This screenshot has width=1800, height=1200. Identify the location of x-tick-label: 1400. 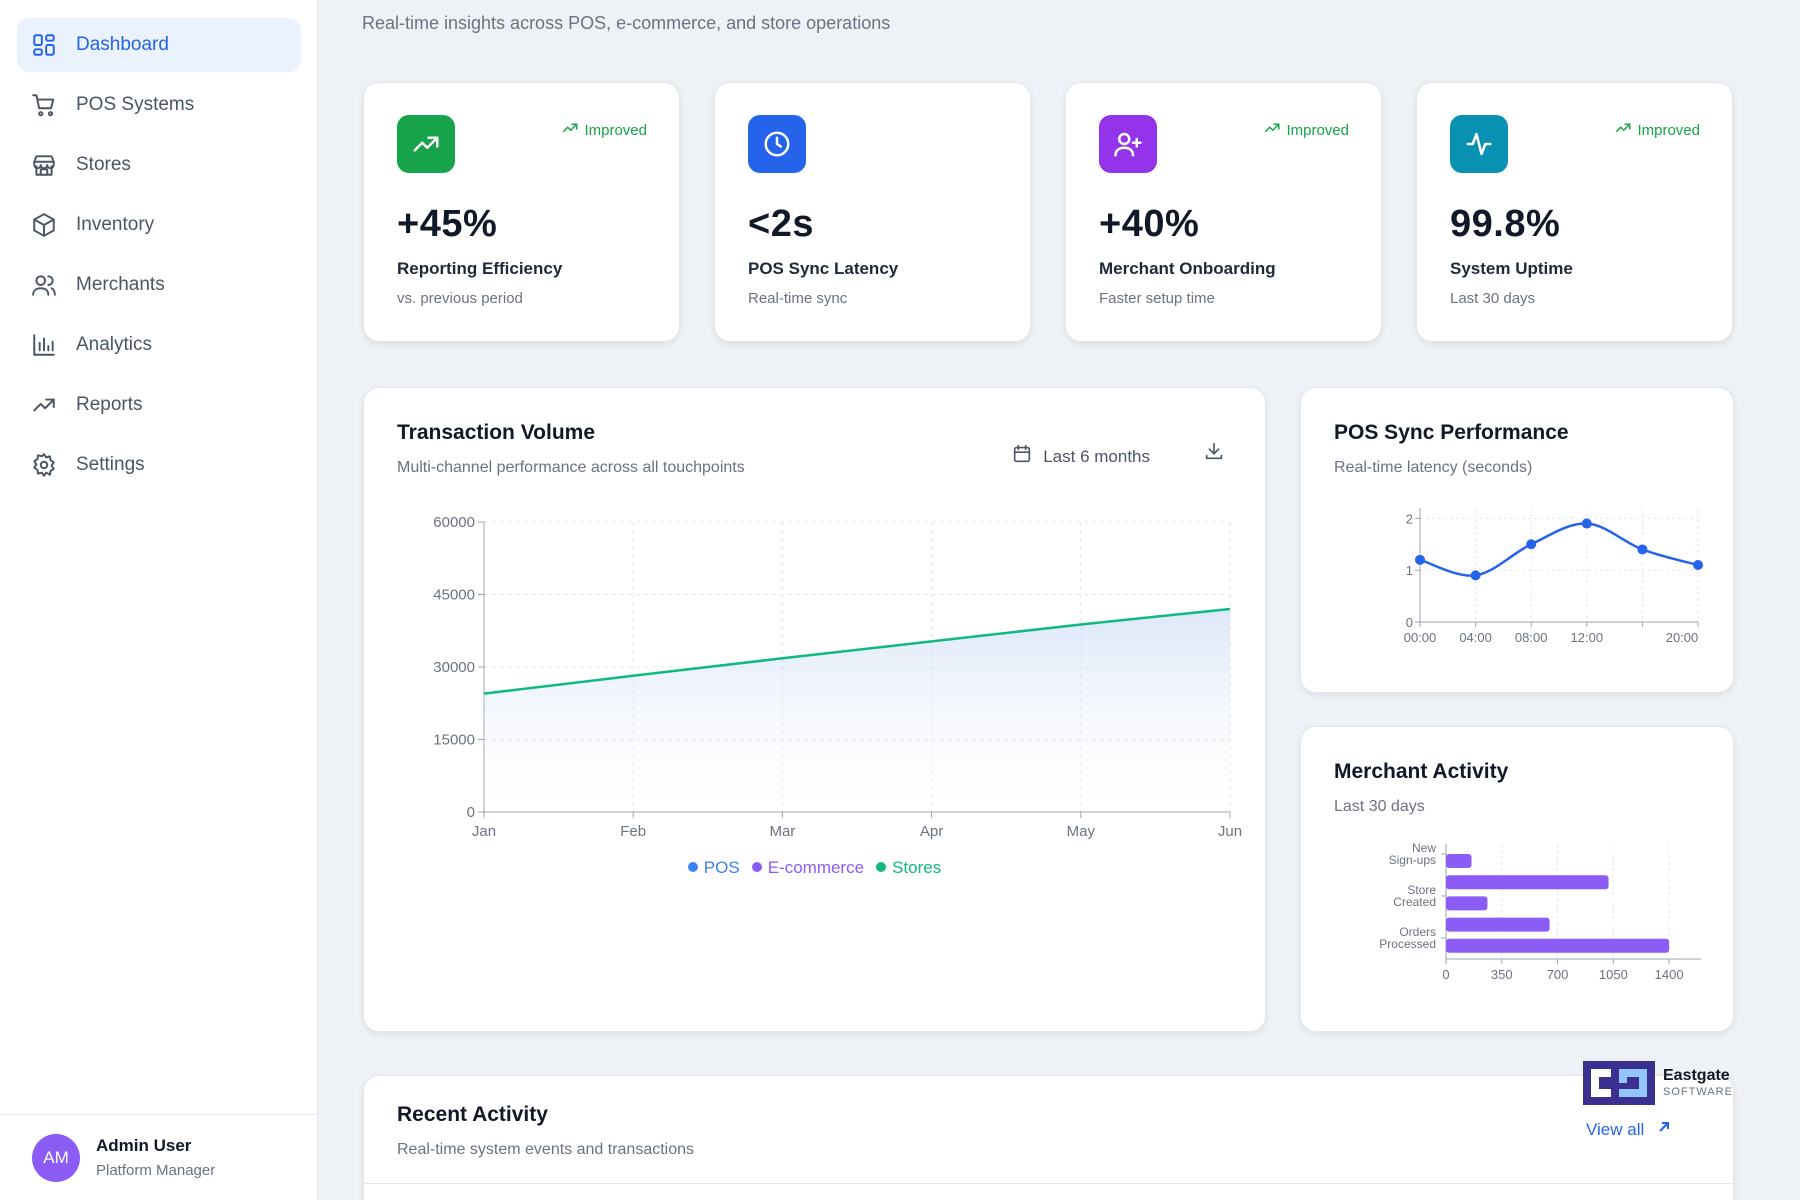
(1669, 974).